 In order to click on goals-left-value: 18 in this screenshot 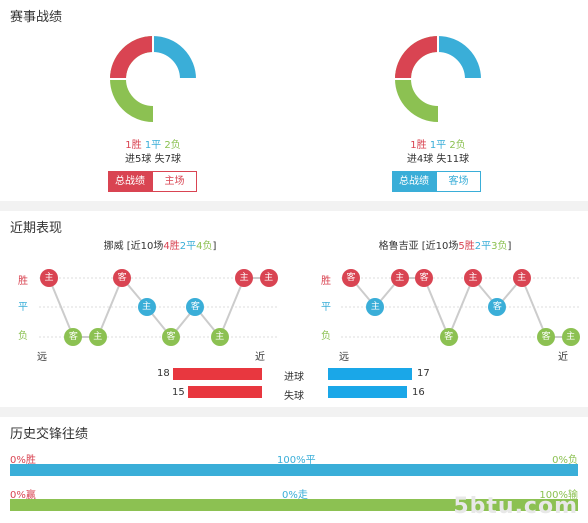, I will do `click(163, 373)`.